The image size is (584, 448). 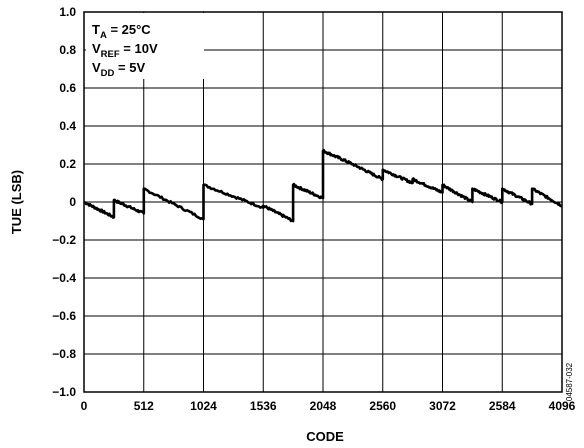 I want to click on y-tick-label: −0.2, so click(x=64, y=240).